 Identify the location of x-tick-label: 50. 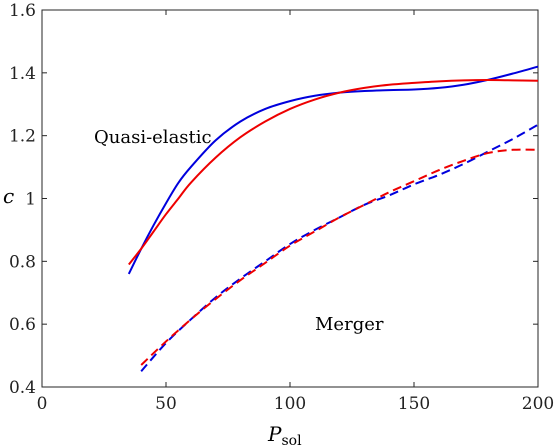
(166, 404).